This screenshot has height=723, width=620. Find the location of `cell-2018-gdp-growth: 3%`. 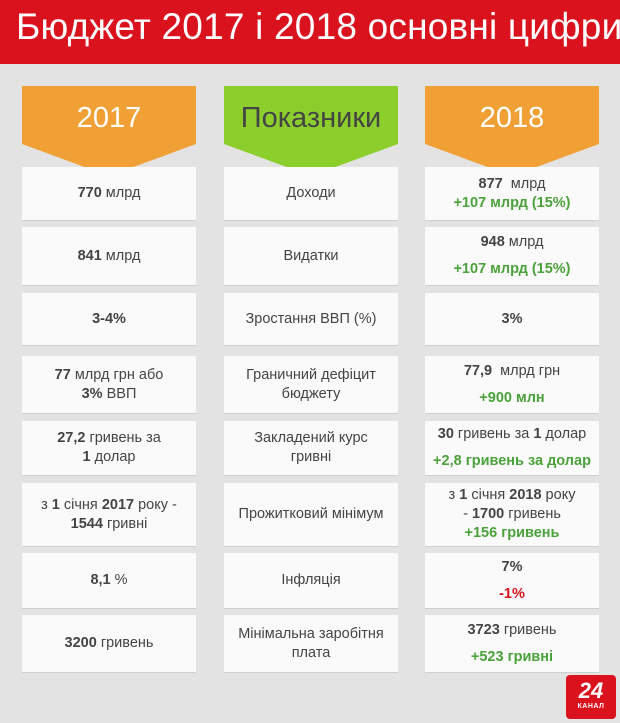

cell-2018-gdp-growth: 3% is located at coordinates (512, 319).